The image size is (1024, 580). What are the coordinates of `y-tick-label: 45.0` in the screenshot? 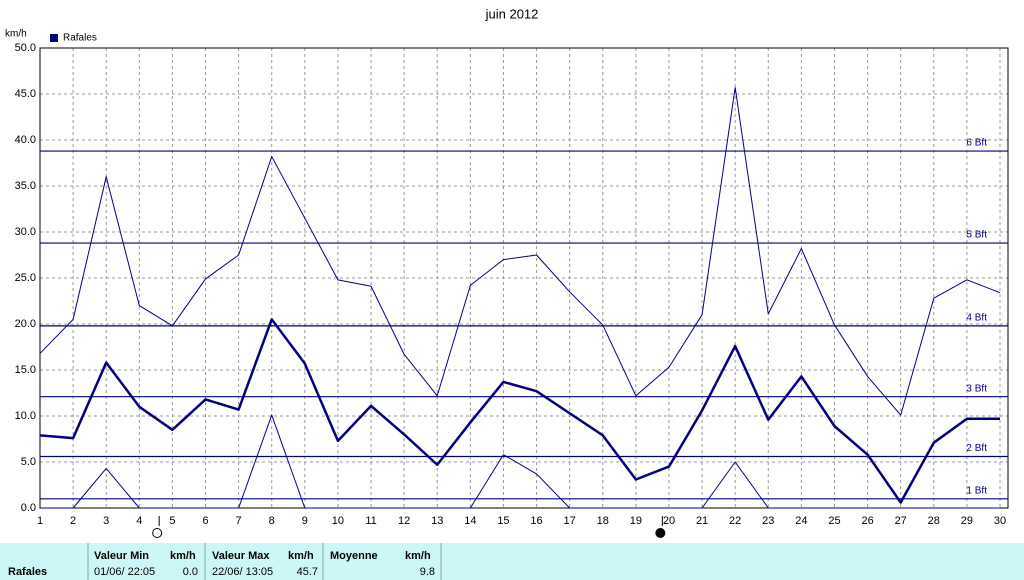 It's located at (25, 94).